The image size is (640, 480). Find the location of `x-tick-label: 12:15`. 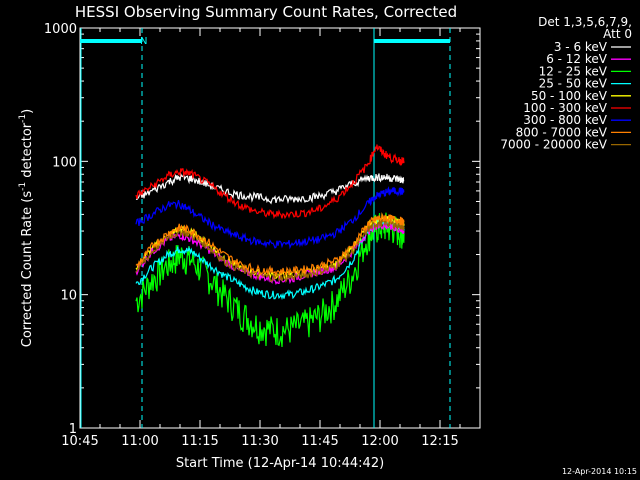

x-tick-label: 12:15 is located at coordinates (439, 441).